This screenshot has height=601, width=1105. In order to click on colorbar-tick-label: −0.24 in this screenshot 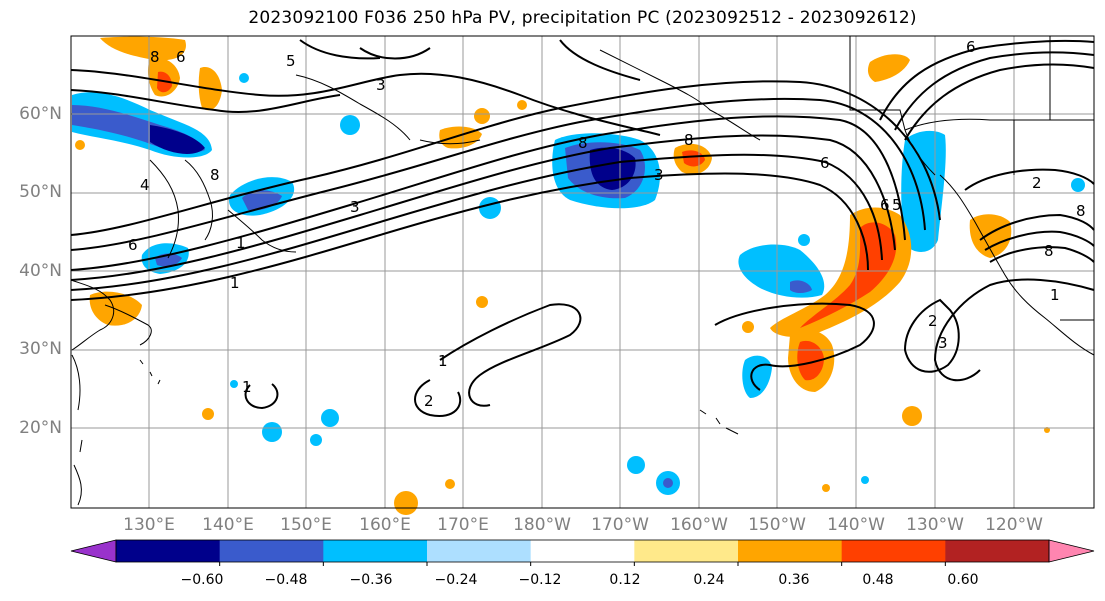, I will do `click(456, 580)`.